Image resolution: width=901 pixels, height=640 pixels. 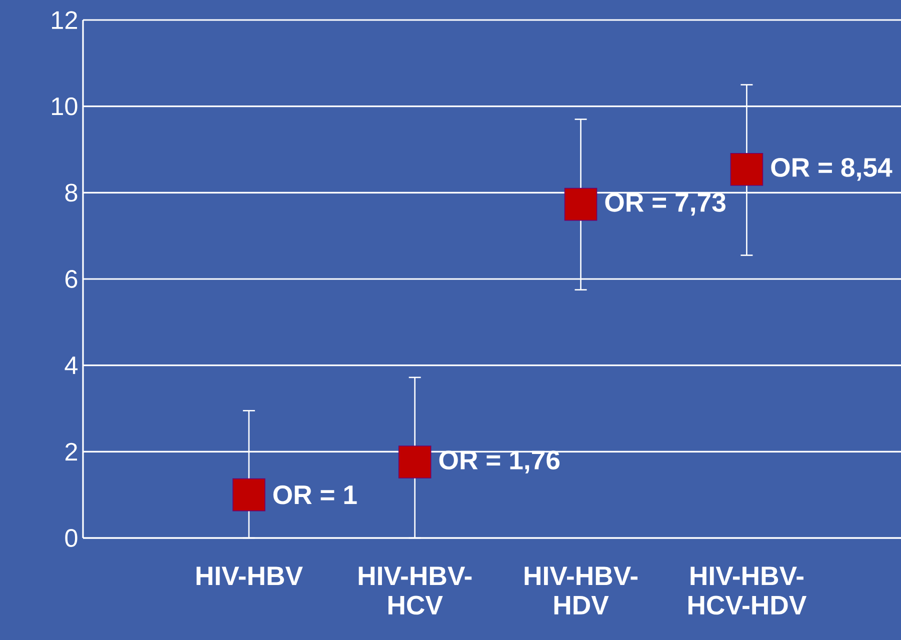 I want to click on data-label: OR = 1, so click(x=315, y=494).